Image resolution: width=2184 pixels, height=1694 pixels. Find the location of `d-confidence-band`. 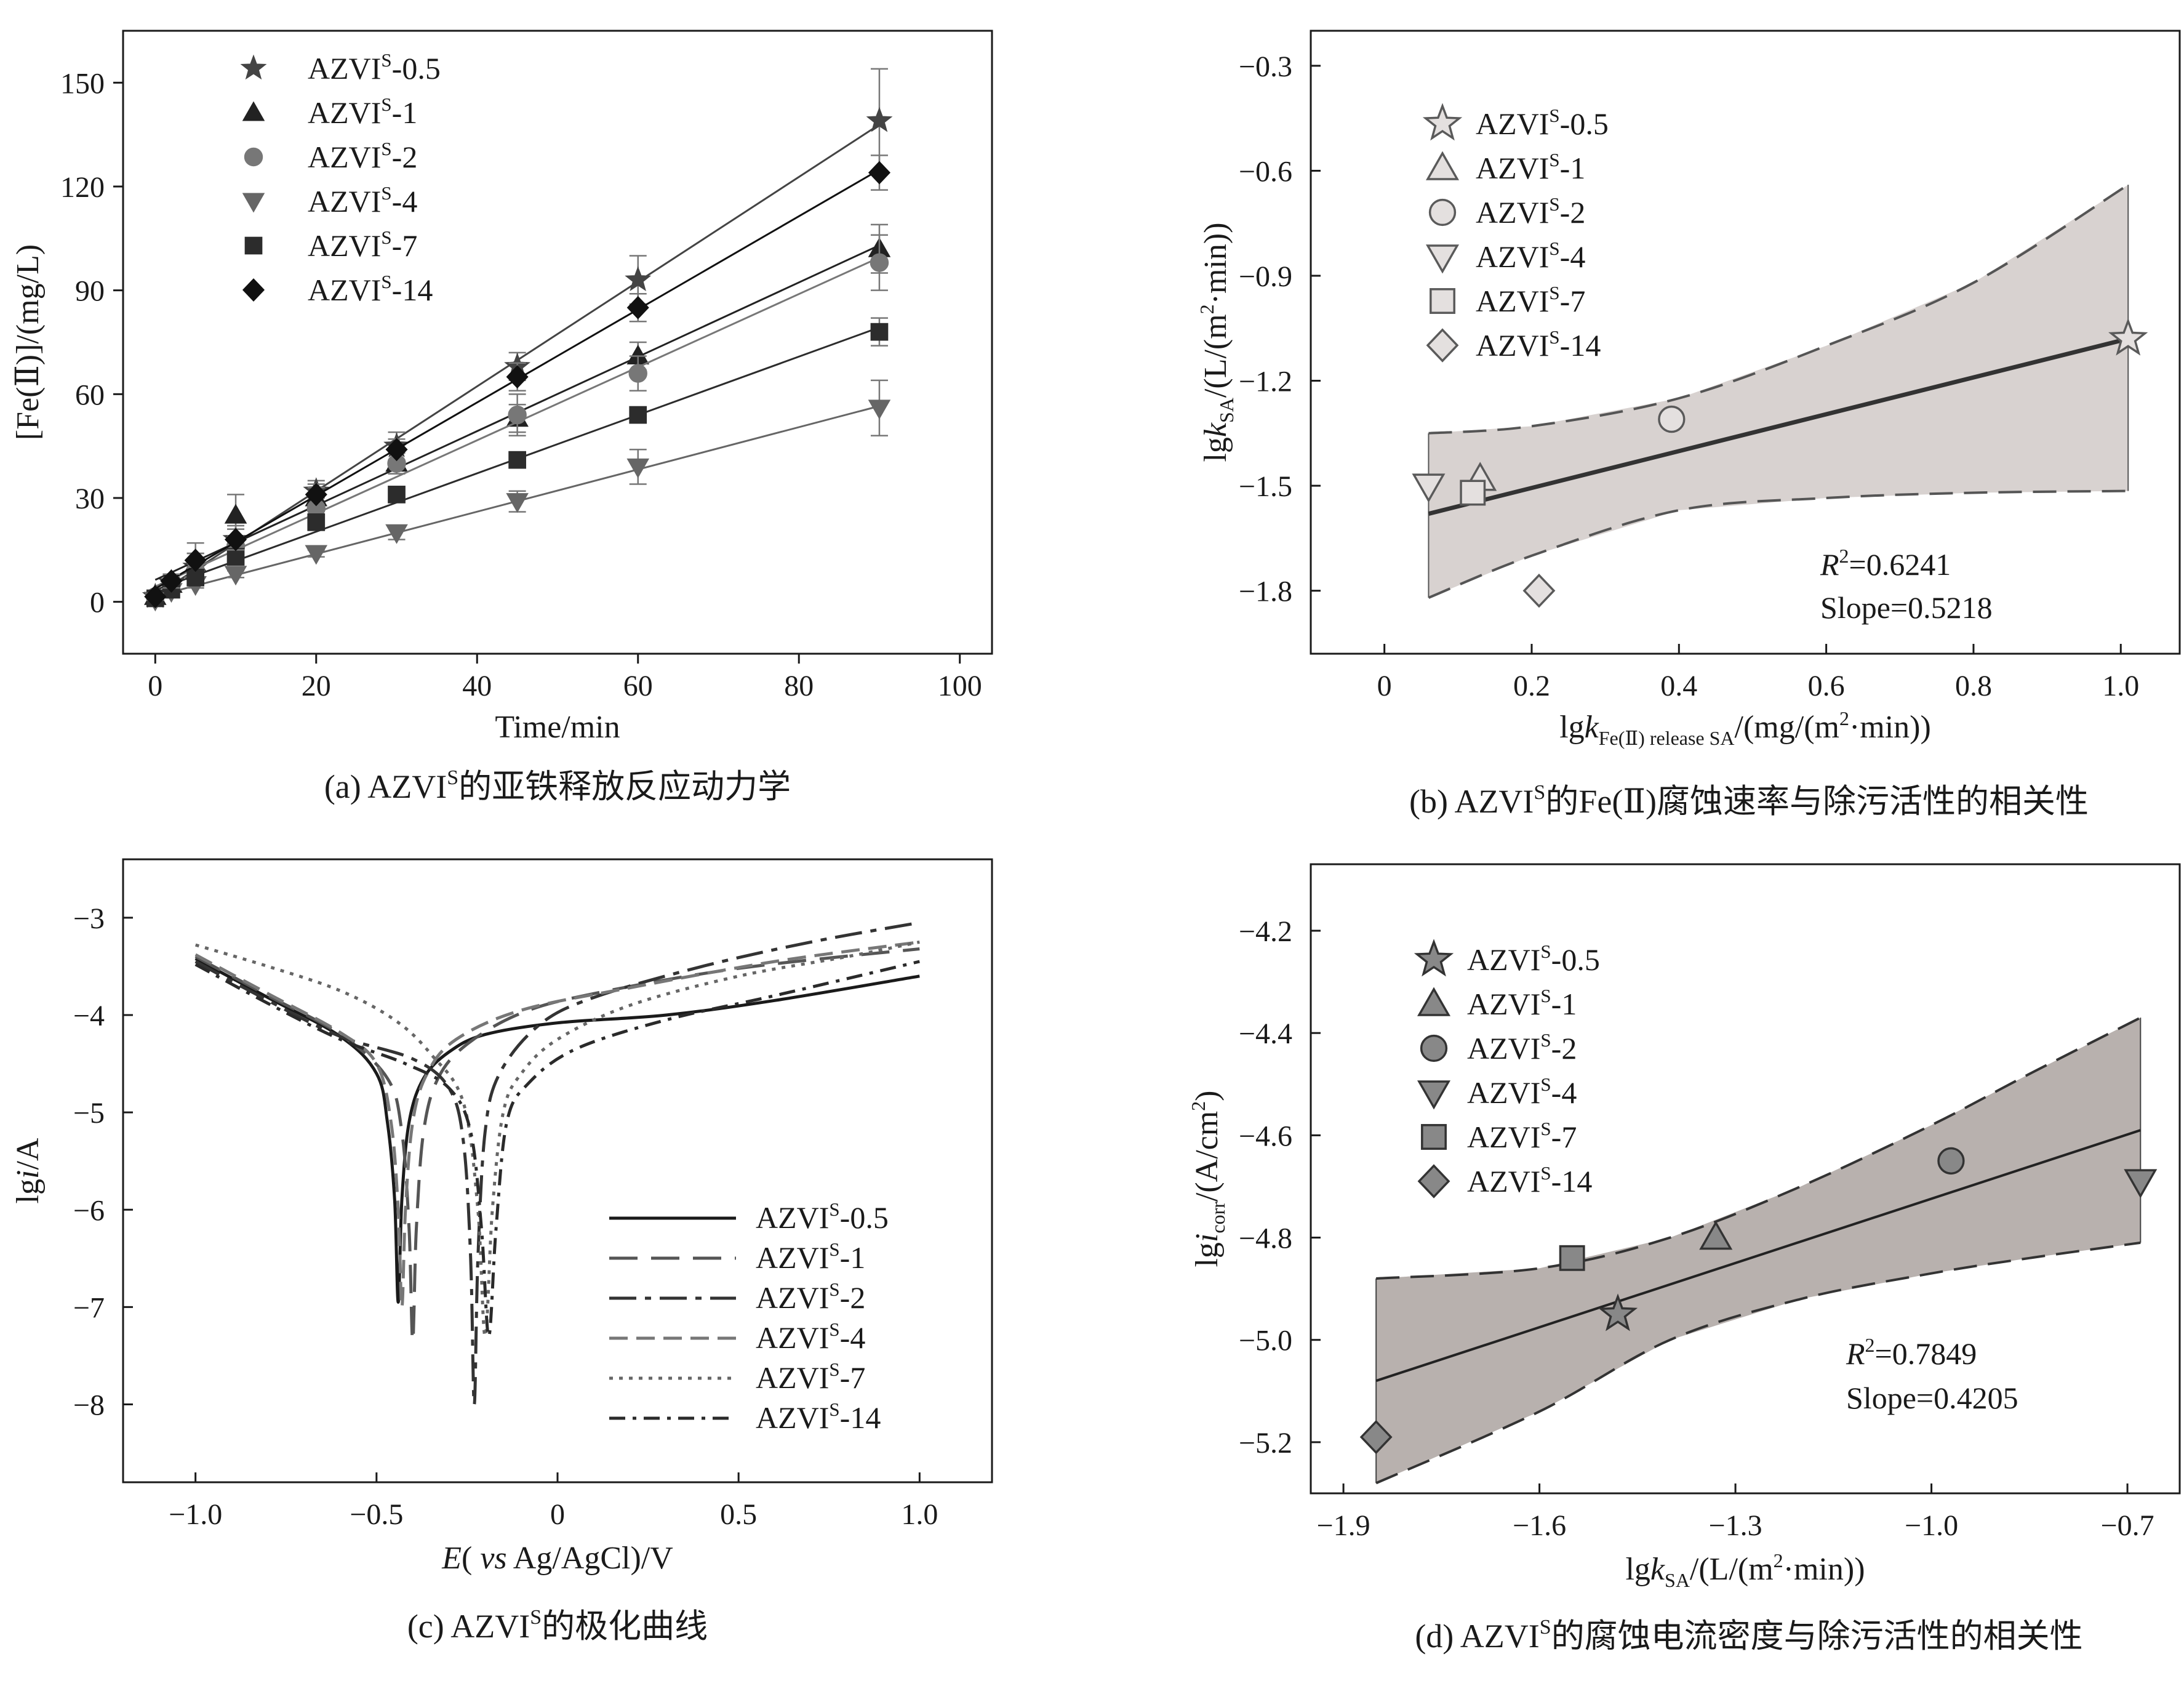

d-confidence-band is located at coordinates (1758, 1251).